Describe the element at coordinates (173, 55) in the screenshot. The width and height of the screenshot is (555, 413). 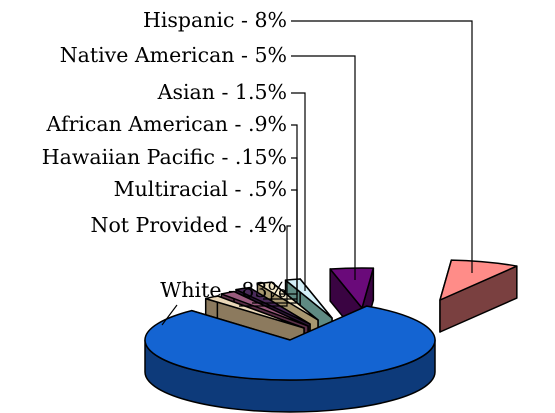
I see `slice-label: Native American - 5%` at that location.